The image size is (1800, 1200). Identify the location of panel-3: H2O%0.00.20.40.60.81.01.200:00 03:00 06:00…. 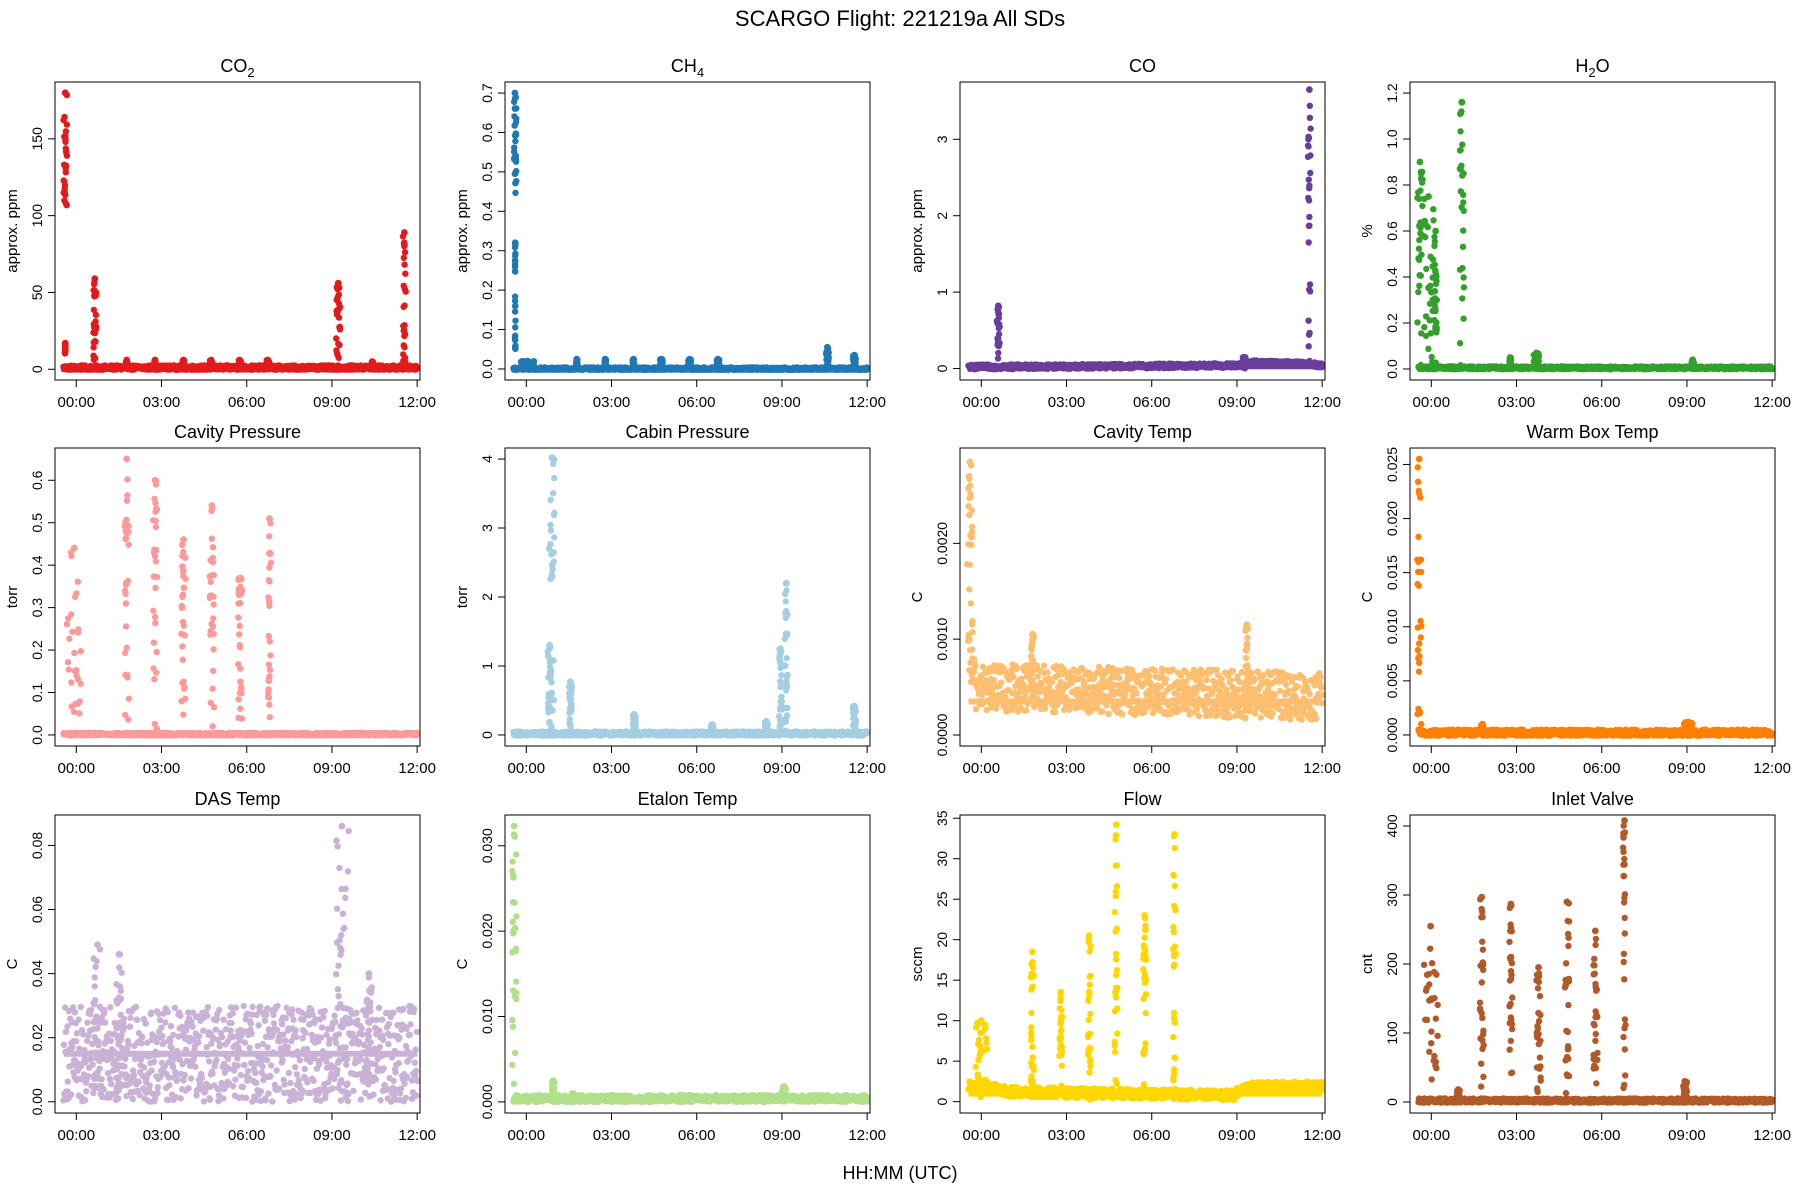
(1575, 233).